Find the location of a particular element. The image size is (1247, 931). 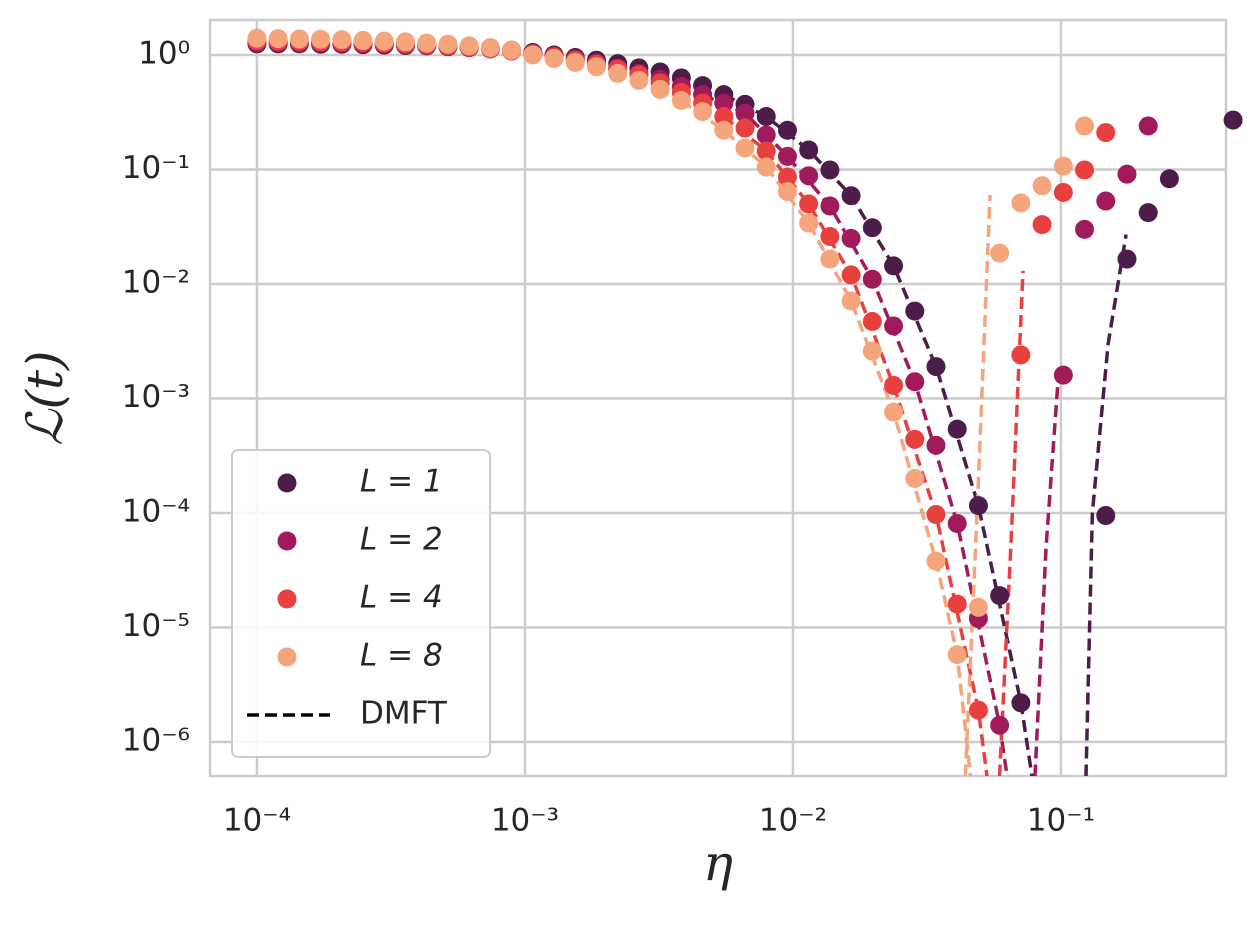

legend-label: L = 4 is located at coordinates (401, 598).